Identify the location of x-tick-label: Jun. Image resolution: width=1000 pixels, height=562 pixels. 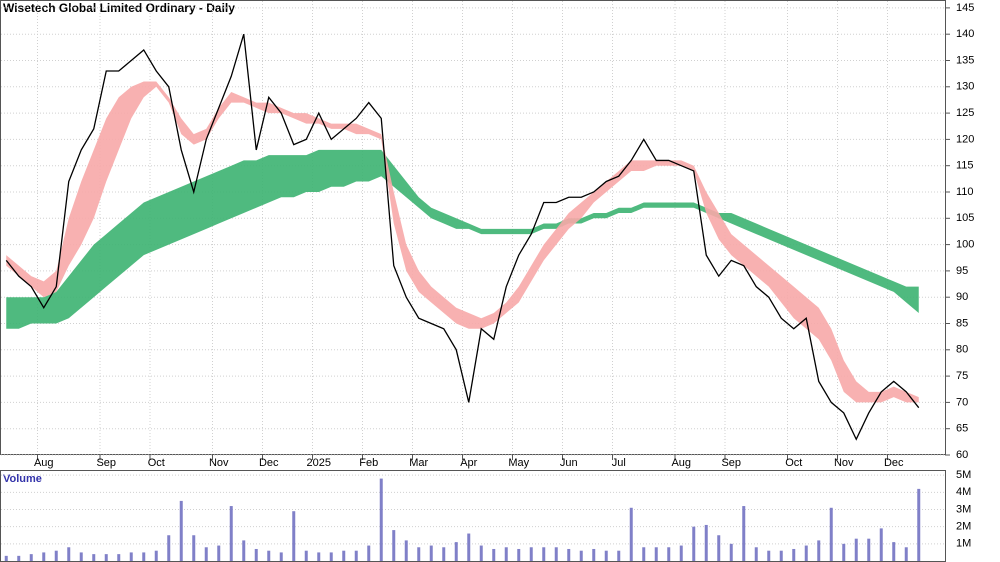
(569, 463).